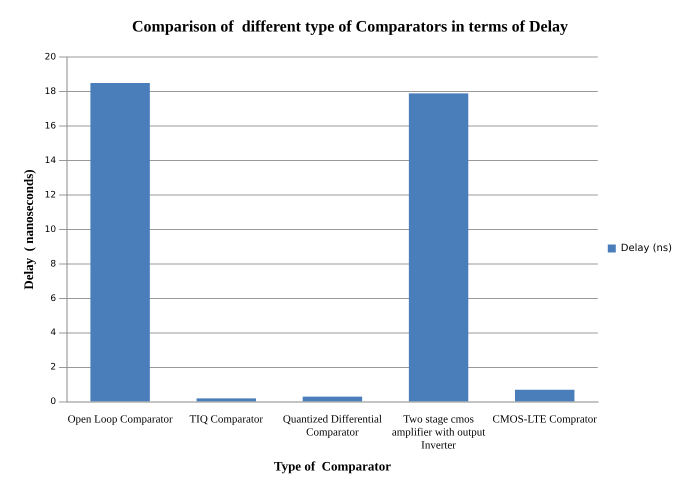 This screenshot has width=700, height=493. I want to click on y-tick-label: 20, so click(50, 57).